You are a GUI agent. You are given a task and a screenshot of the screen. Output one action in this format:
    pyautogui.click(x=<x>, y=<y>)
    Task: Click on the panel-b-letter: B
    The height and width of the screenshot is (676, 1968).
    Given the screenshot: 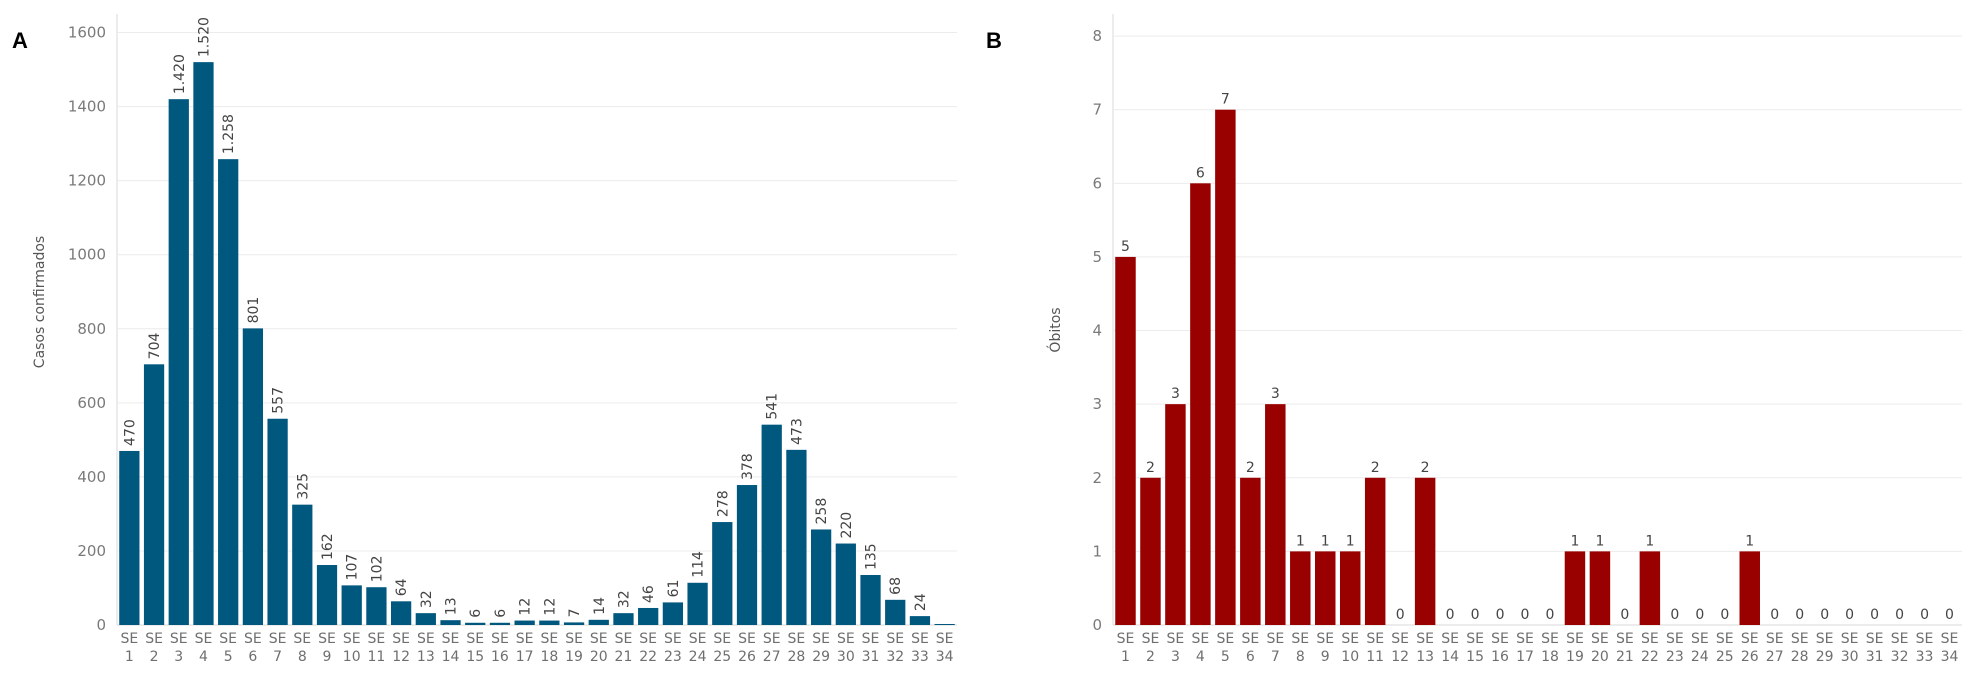 What is the action you would take?
    pyautogui.click(x=994, y=40)
    